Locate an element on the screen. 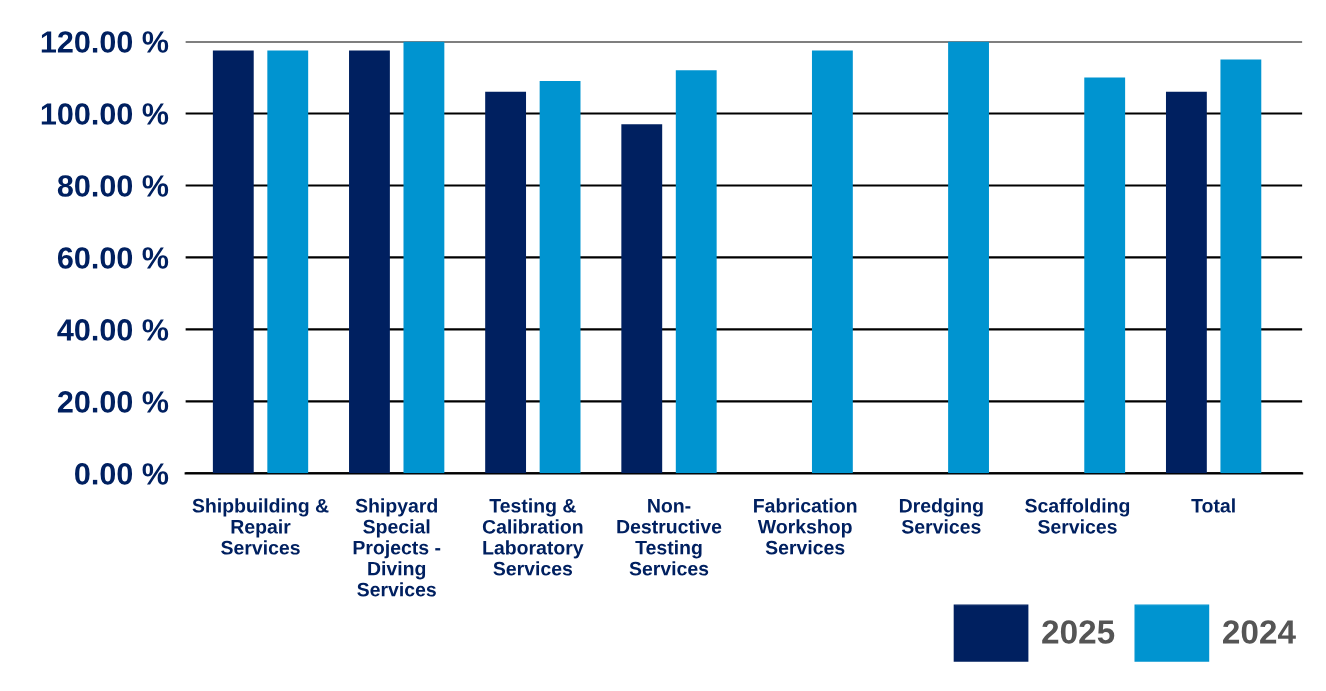 This screenshot has width=1326, height=691. x-tick-label: Scaffolding Services is located at coordinates (1077, 516).